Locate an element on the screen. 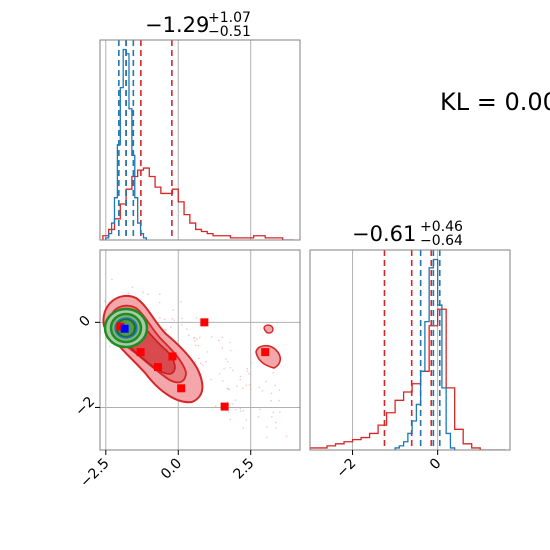 The image size is (550, 550). blue-contour is located at coordinates (126, 328).